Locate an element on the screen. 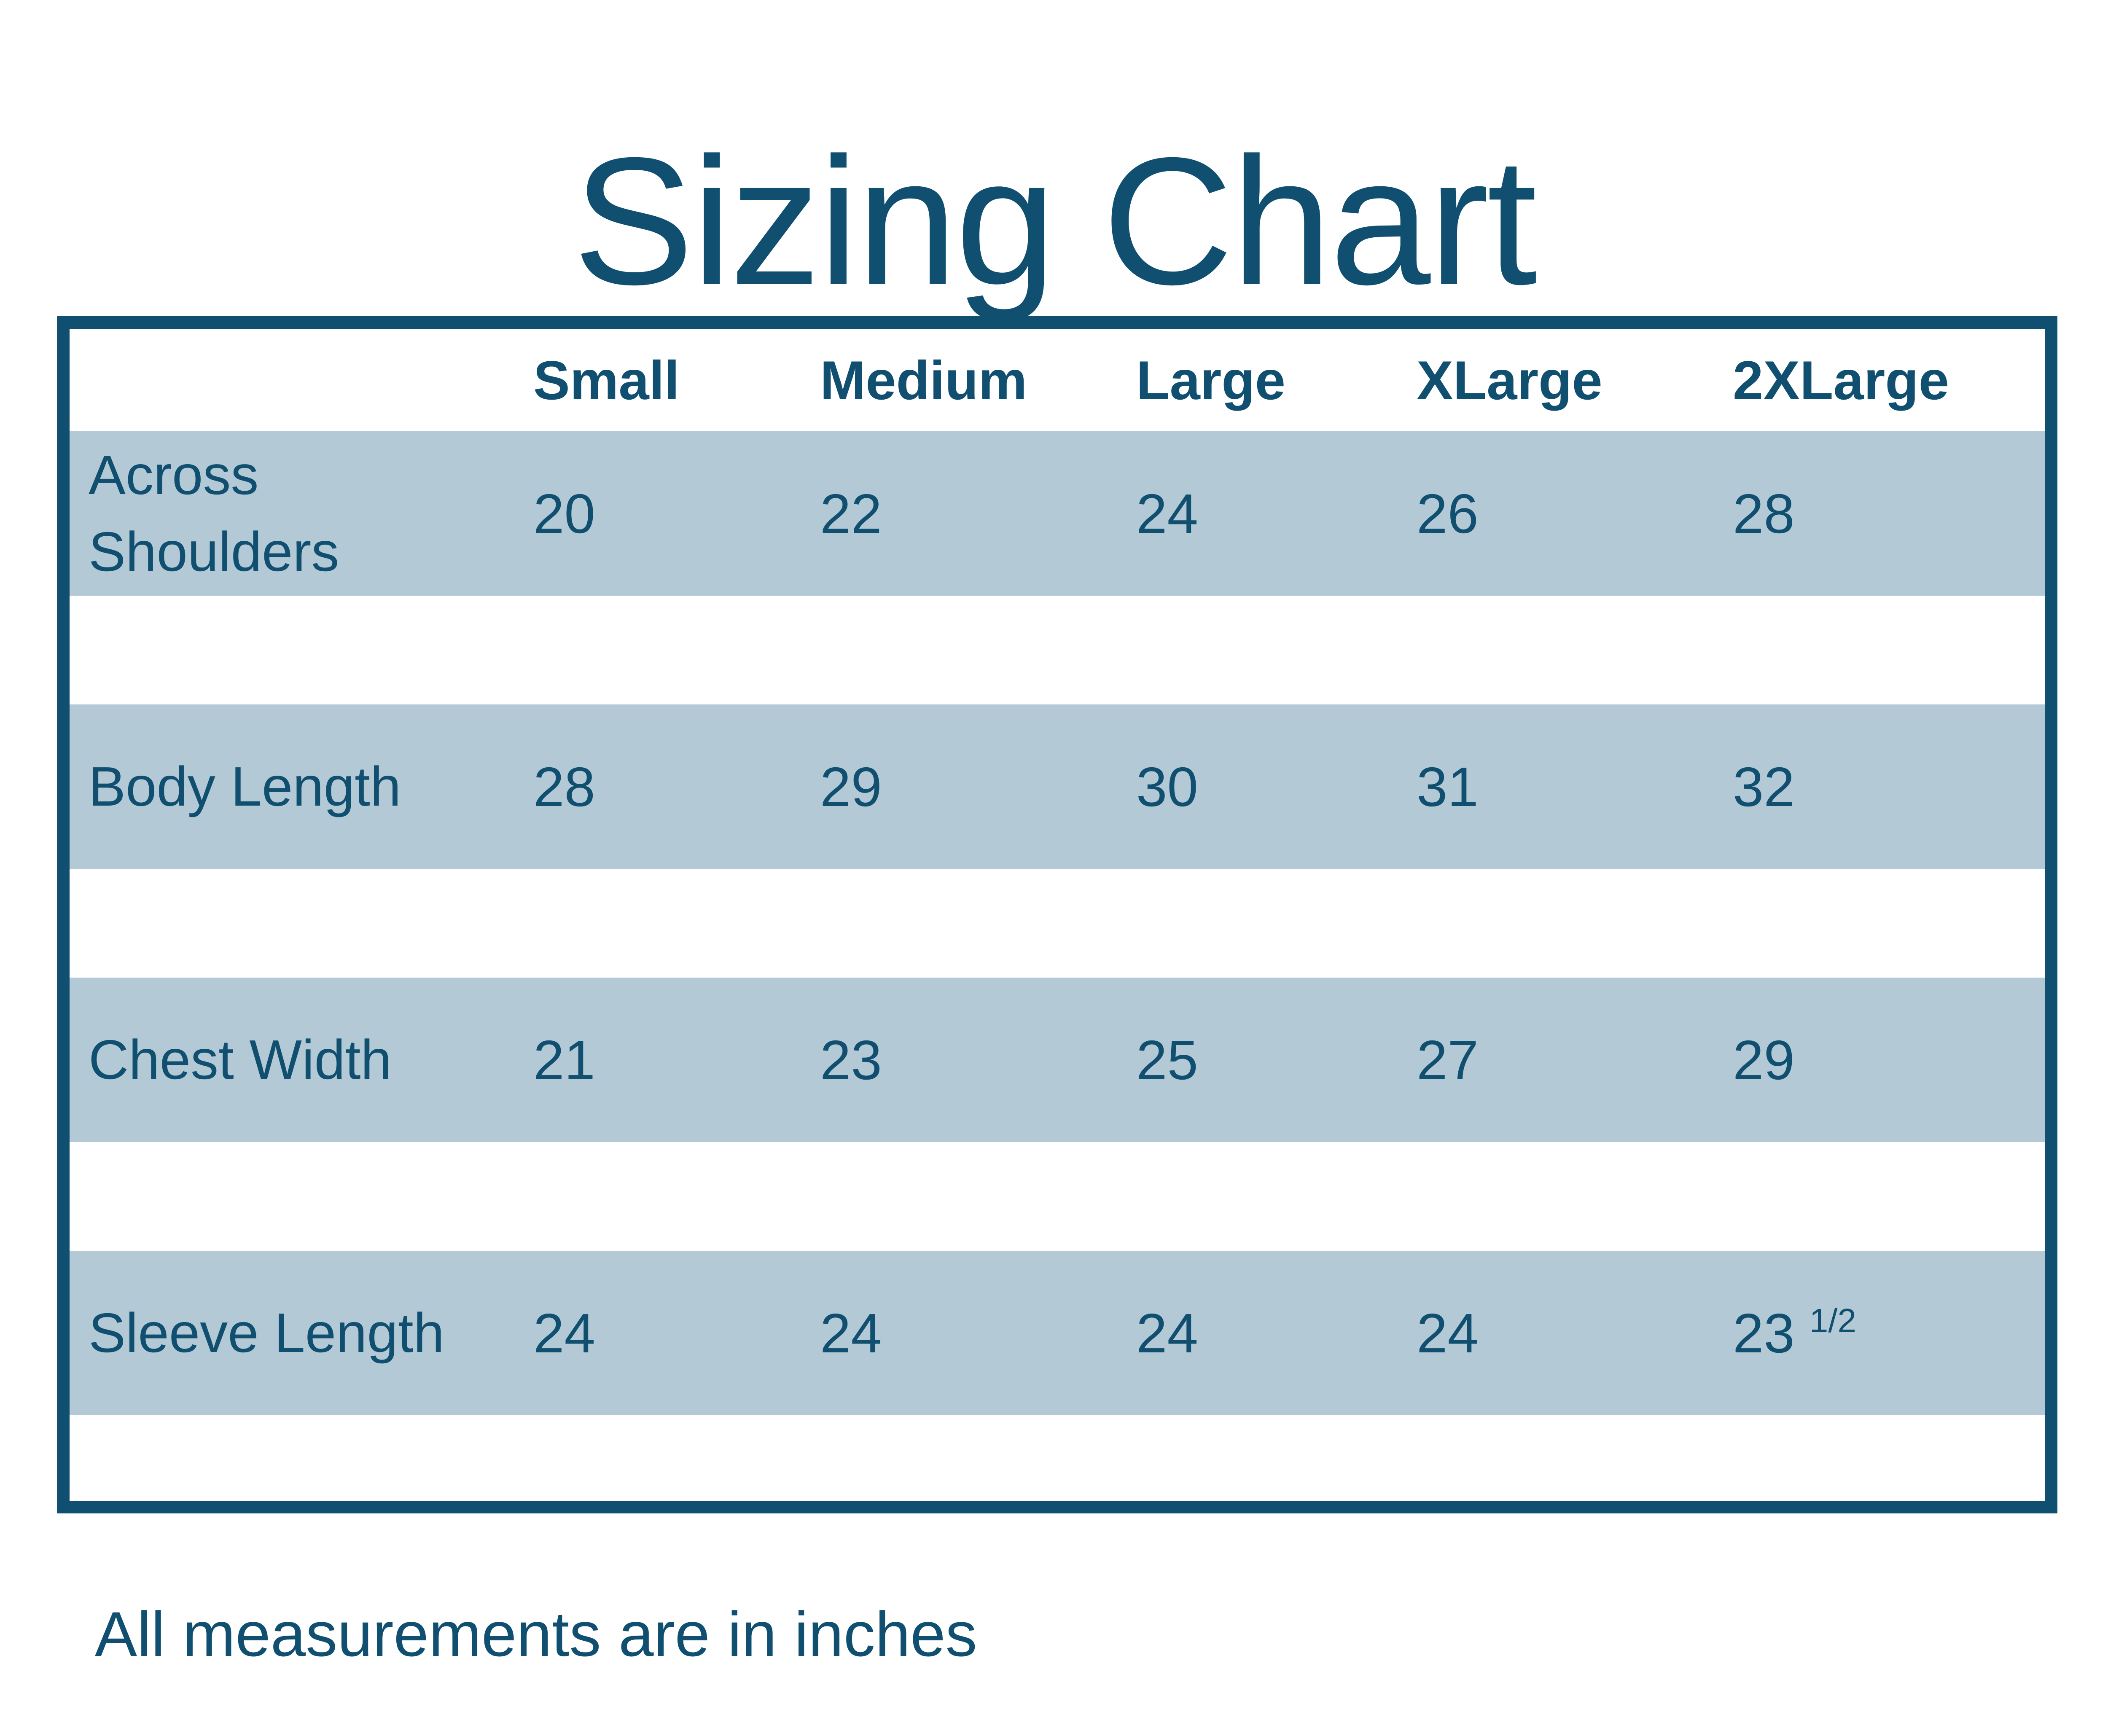 This screenshot has width=2108, height=1736. cell-across-shoulders-xlarge: 26 is located at coordinates (1448, 513).